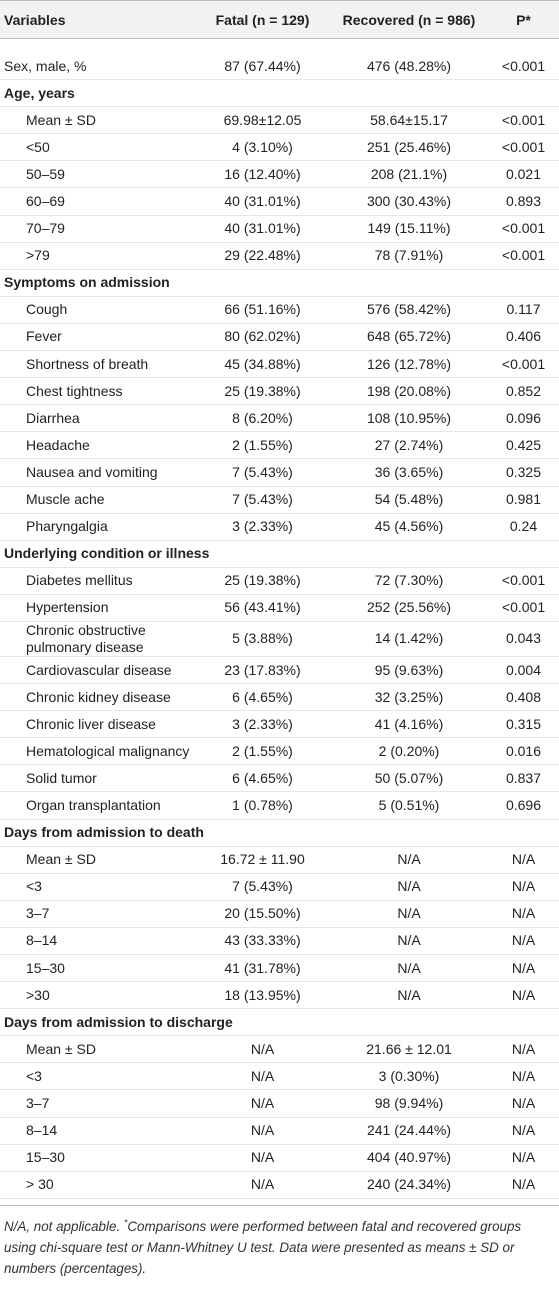  Describe the element at coordinates (97, 724) in the screenshot. I see `table-cell: Chronic liver disease` at that location.